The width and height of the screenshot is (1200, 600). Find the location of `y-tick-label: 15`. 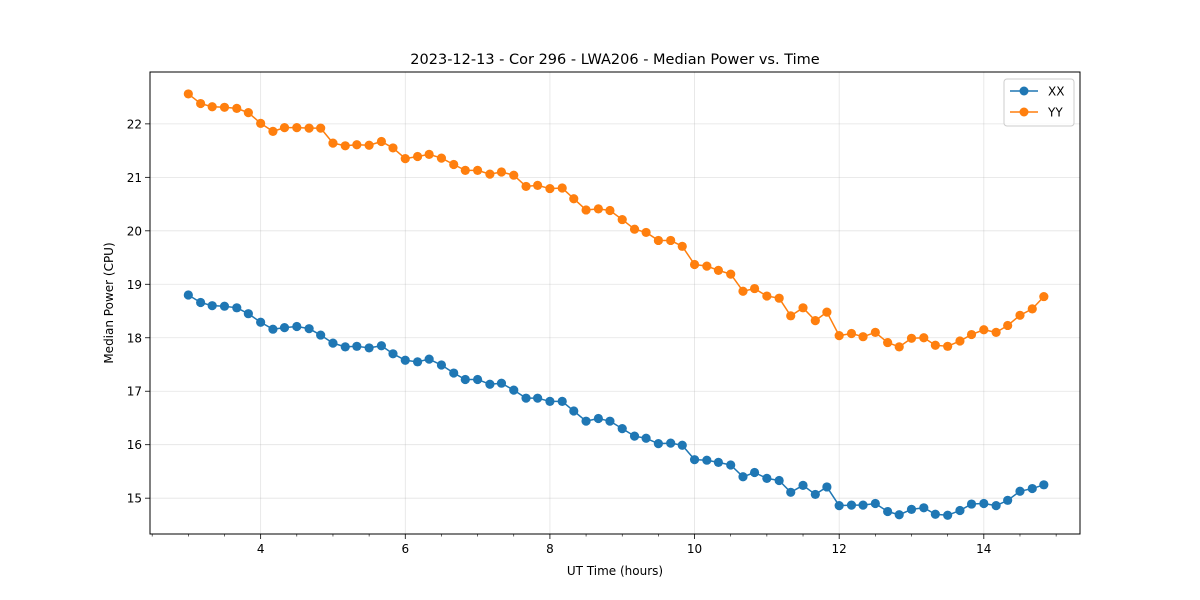

y-tick-label: 15 is located at coordinates (134, 499).